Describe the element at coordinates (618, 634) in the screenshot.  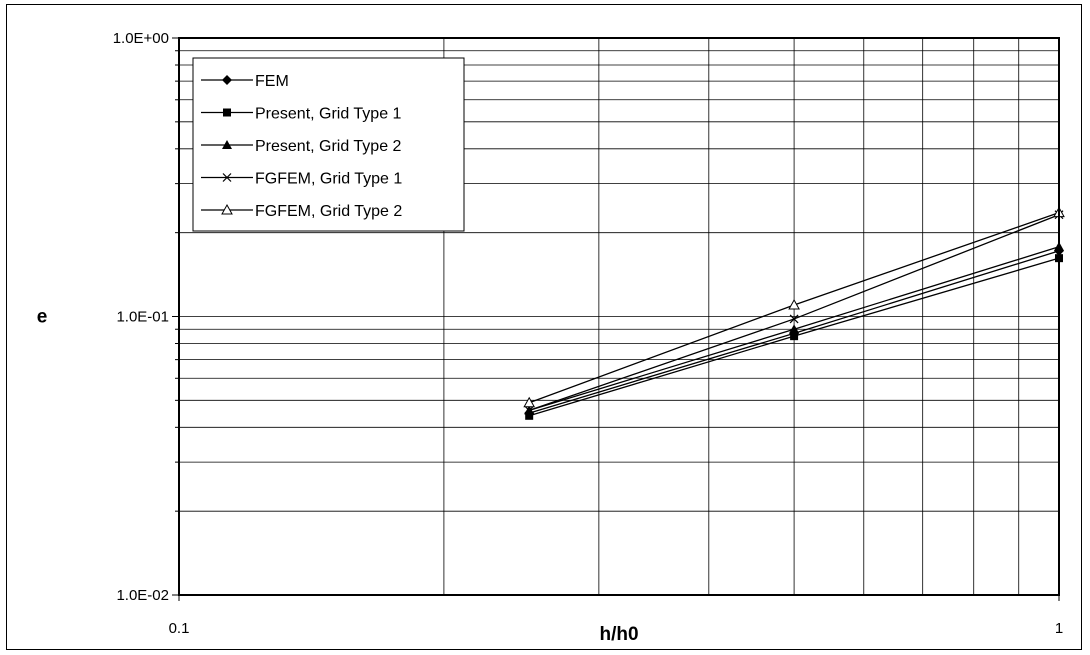
I see `x-axis-title: h/h0` at that location.